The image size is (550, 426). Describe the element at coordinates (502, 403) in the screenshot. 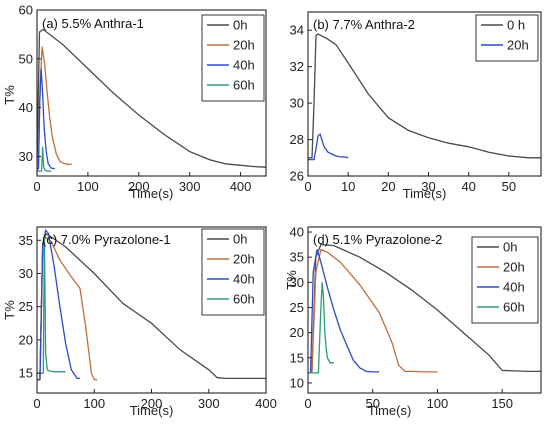

I see `x-tick-label: 150` at that location.